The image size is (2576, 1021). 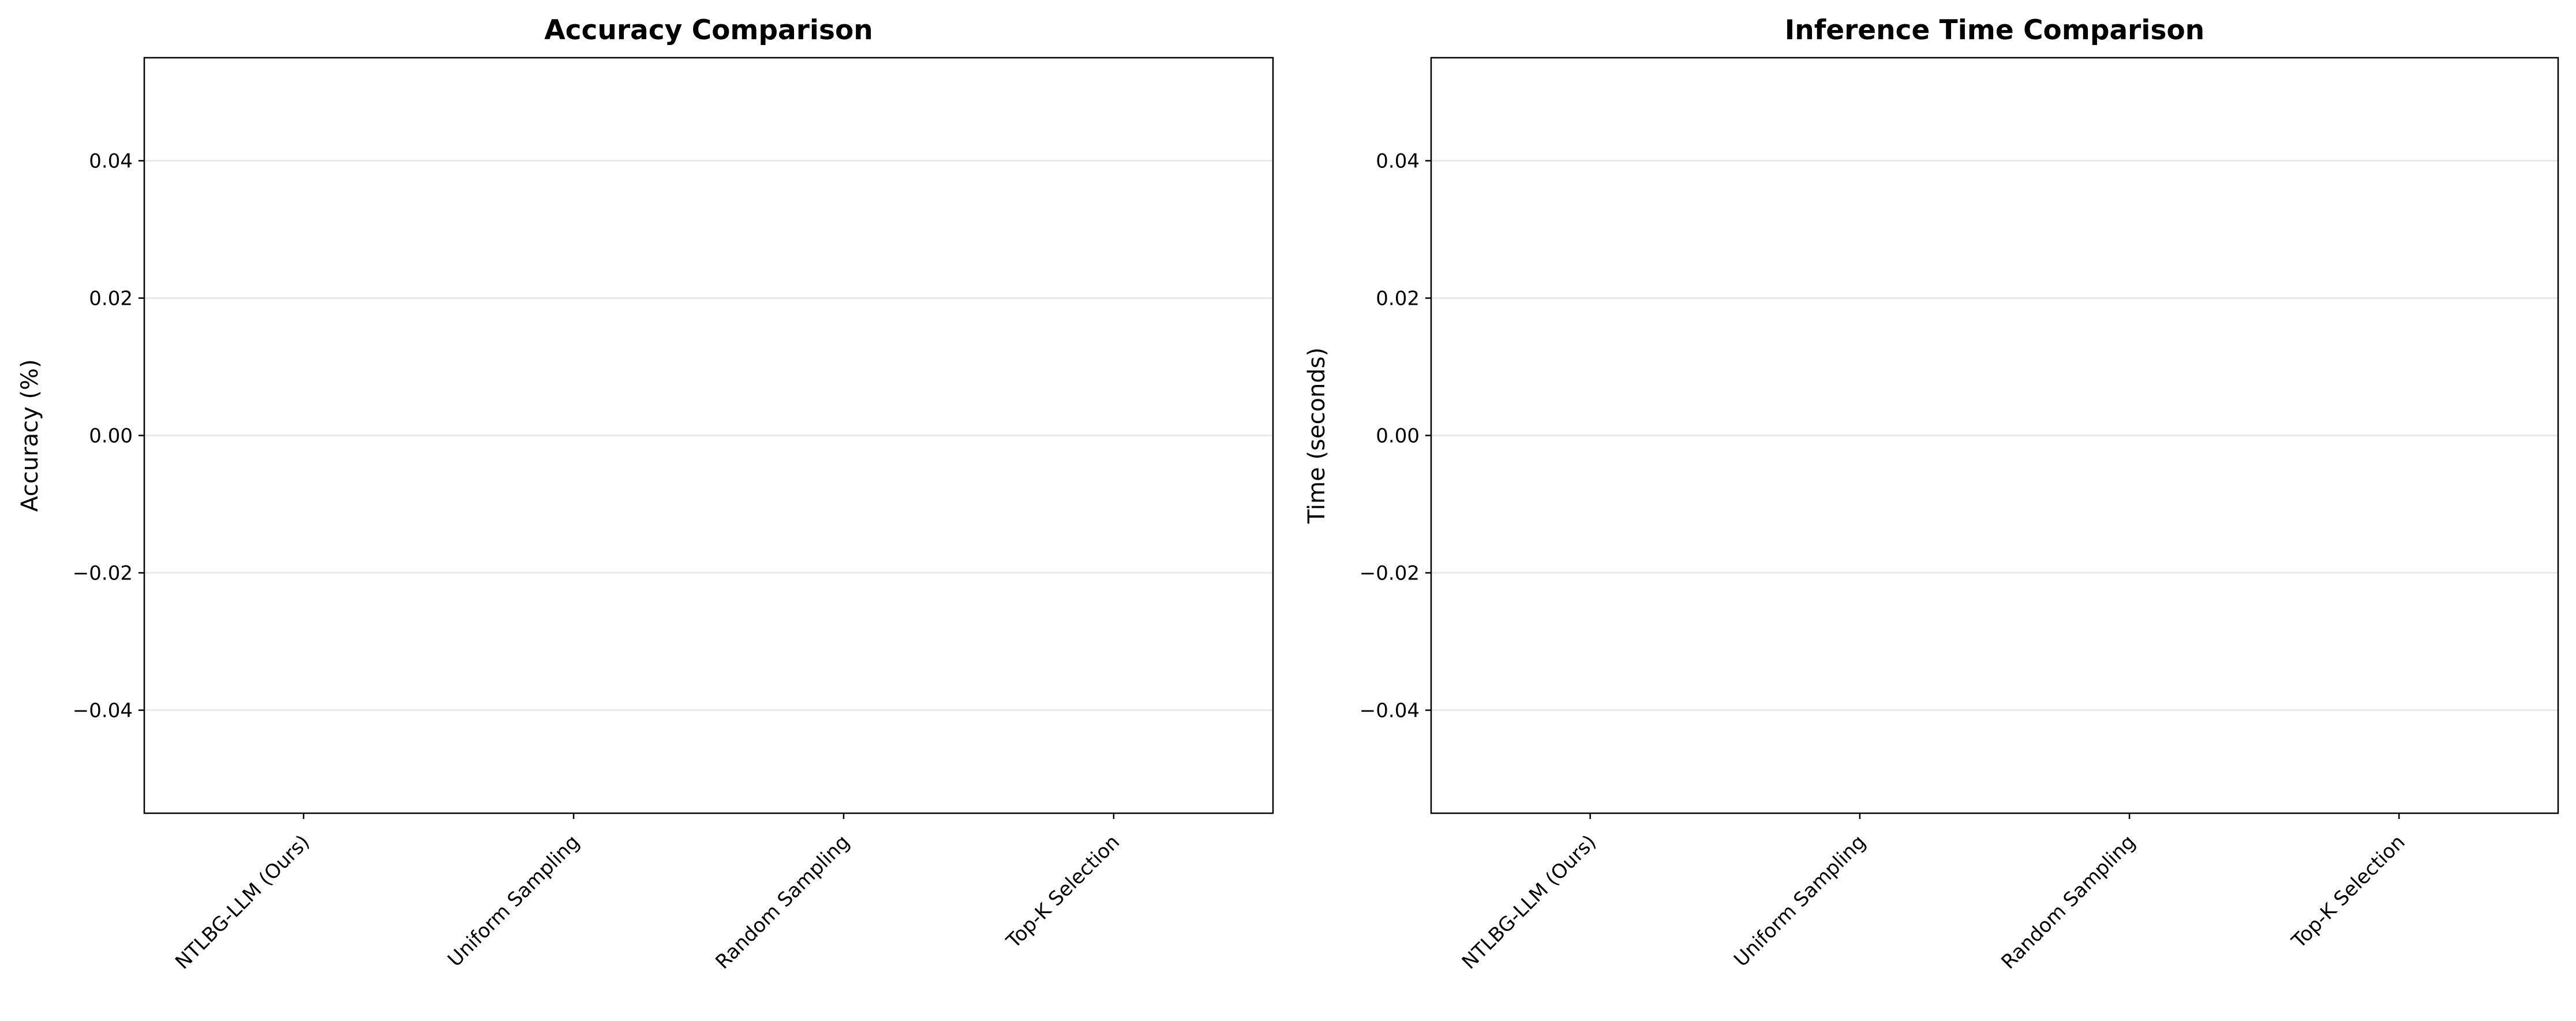 What do you see at coordinates (1317, 436) in the screenshot?
I see `y-axis-label: Time (seconds)` at bounding box center [1317, 436].